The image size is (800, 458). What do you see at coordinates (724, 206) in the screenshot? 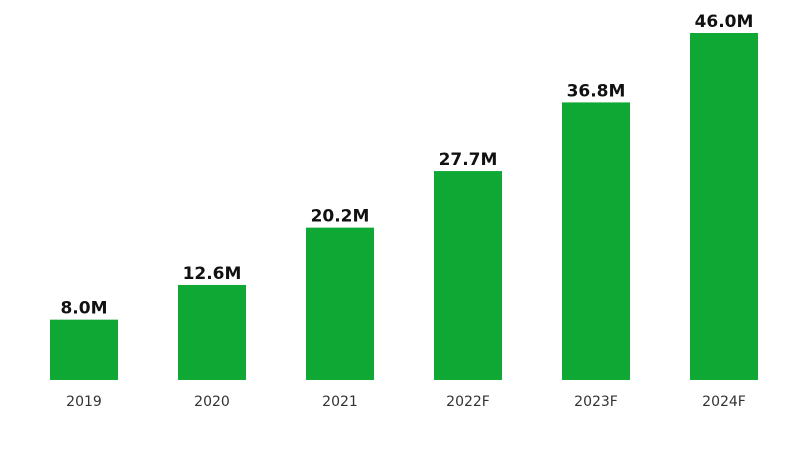
I see `bar-2024f` at bounding box center [724, 206].